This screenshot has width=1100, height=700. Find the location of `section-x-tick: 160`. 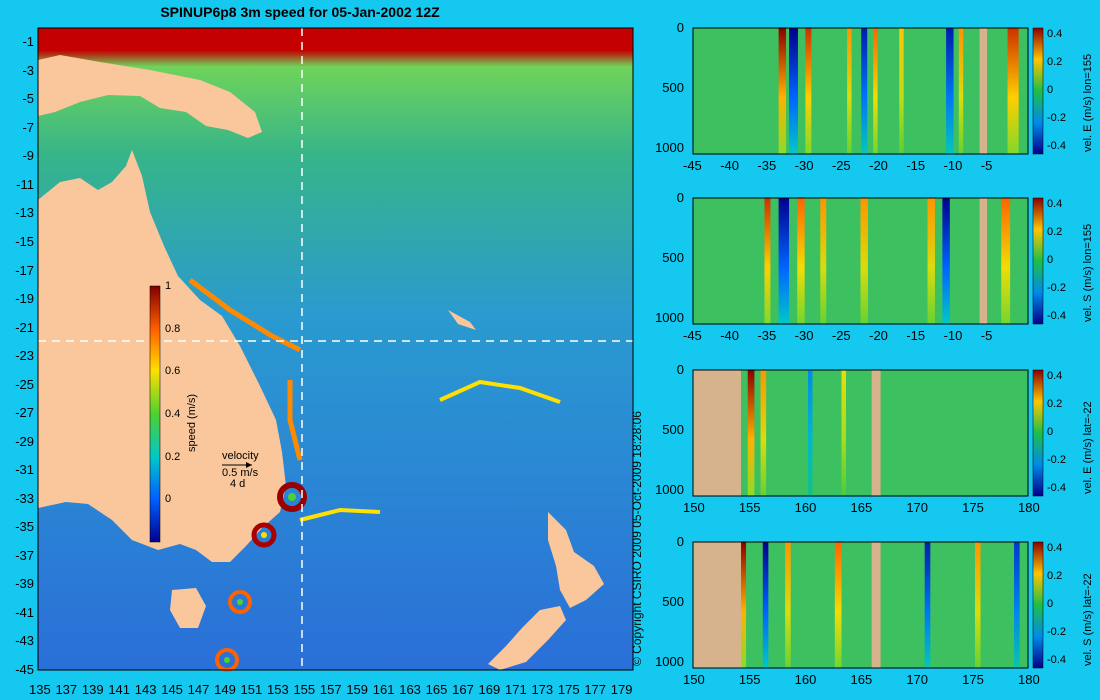

section-x-tick: 160 is located at coordinates (805, 507).